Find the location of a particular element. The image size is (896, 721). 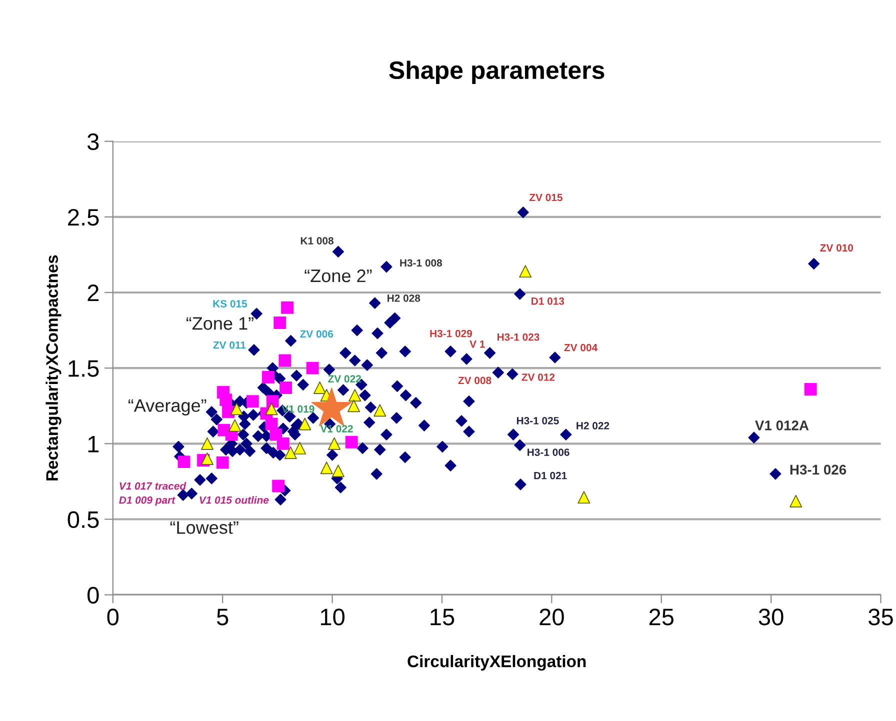

annotation: K1 008 is located at coordinates (317, 240).